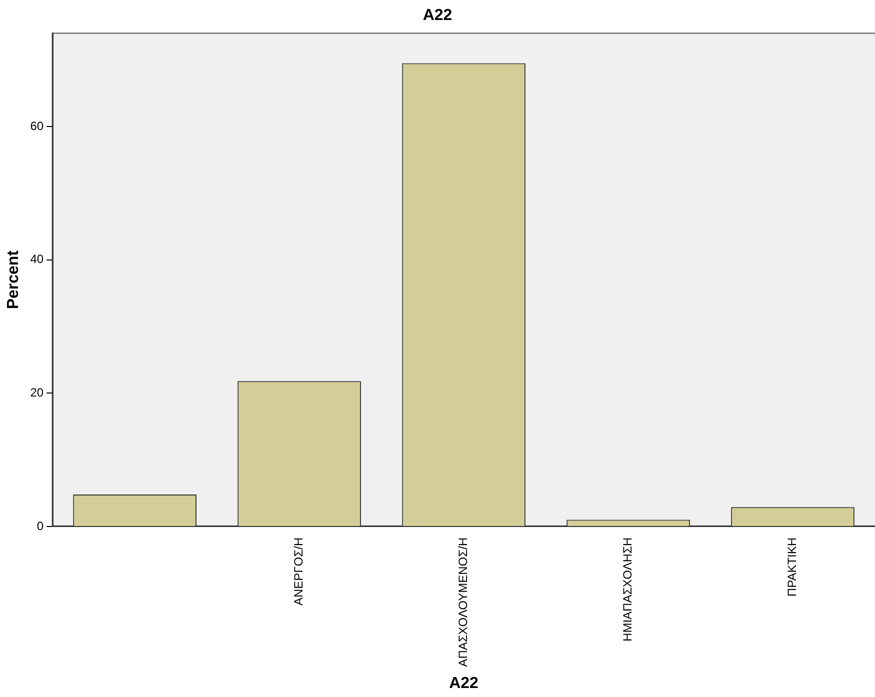 The image size is (875, 697). Describe the element at coordinates (464, 683) in the screenshot. I see `x-axis-title: A22` at that location.